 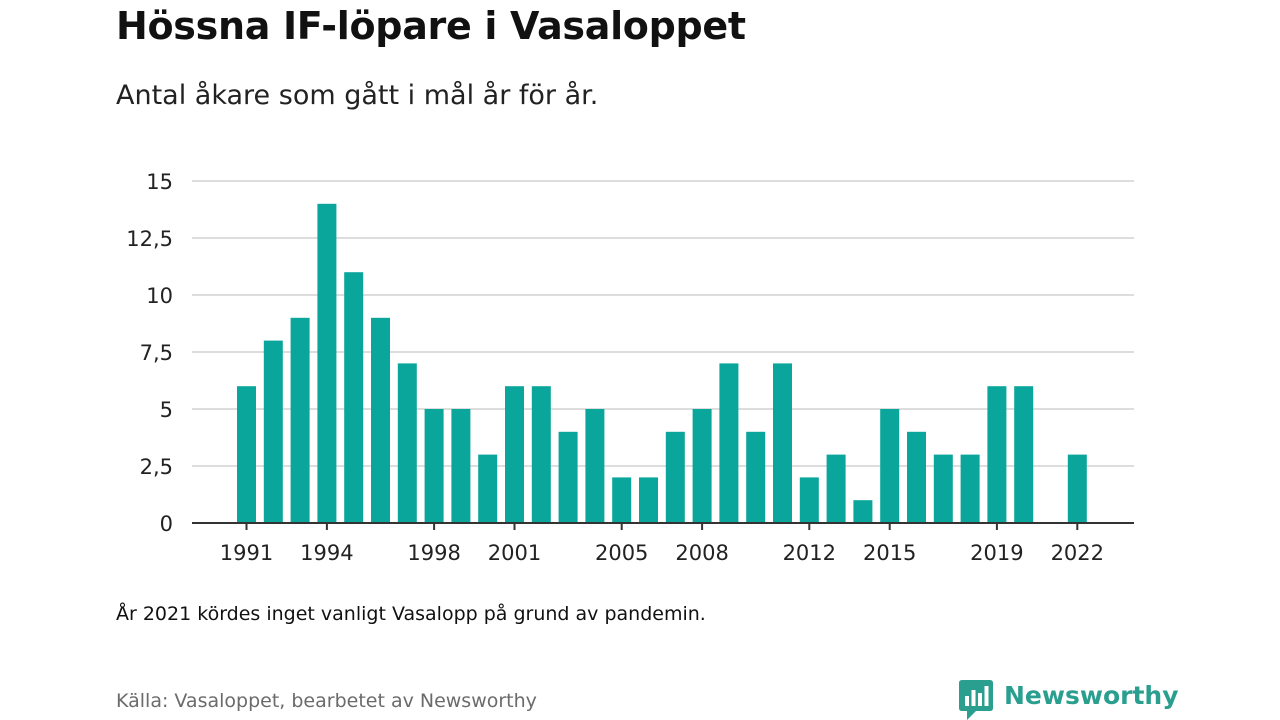 What do you see at coordinates (326, 553) in the screenshot?
I see `x-tick-label: 1994` at bounding box center [326, 553].